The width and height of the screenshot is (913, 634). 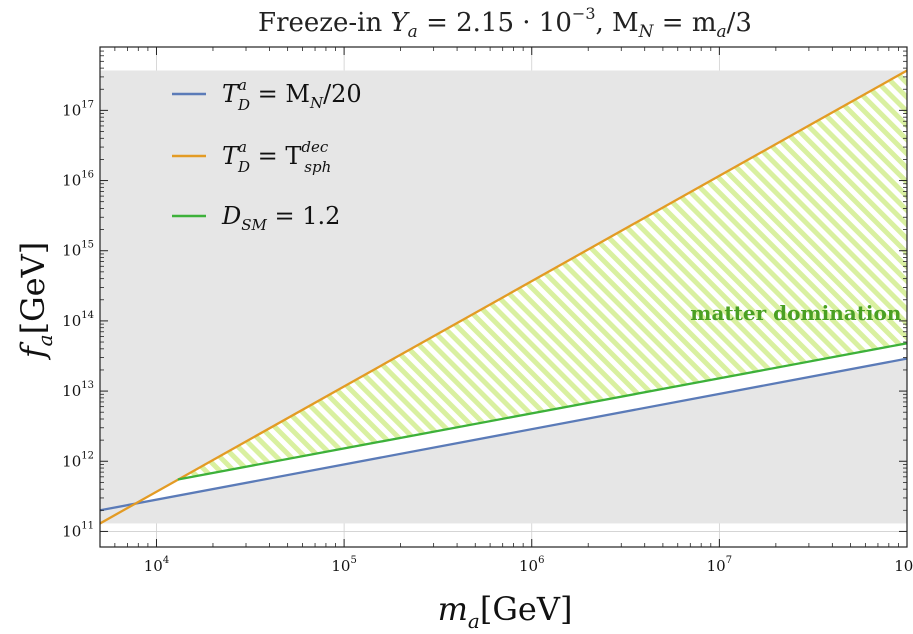 What do you see at coordinates (78, 320) in the screenshot?
I see `y-tick-label: 1014` at bounding box center [78, 320].